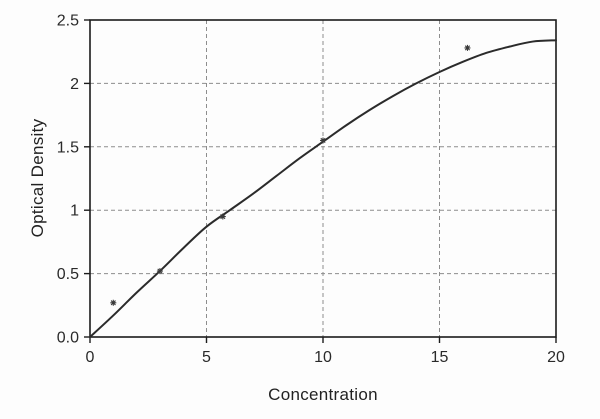  Describe the element at coordinates (323, 394) in the screenshot. I see `x-axis-title: Concentration` at that location.